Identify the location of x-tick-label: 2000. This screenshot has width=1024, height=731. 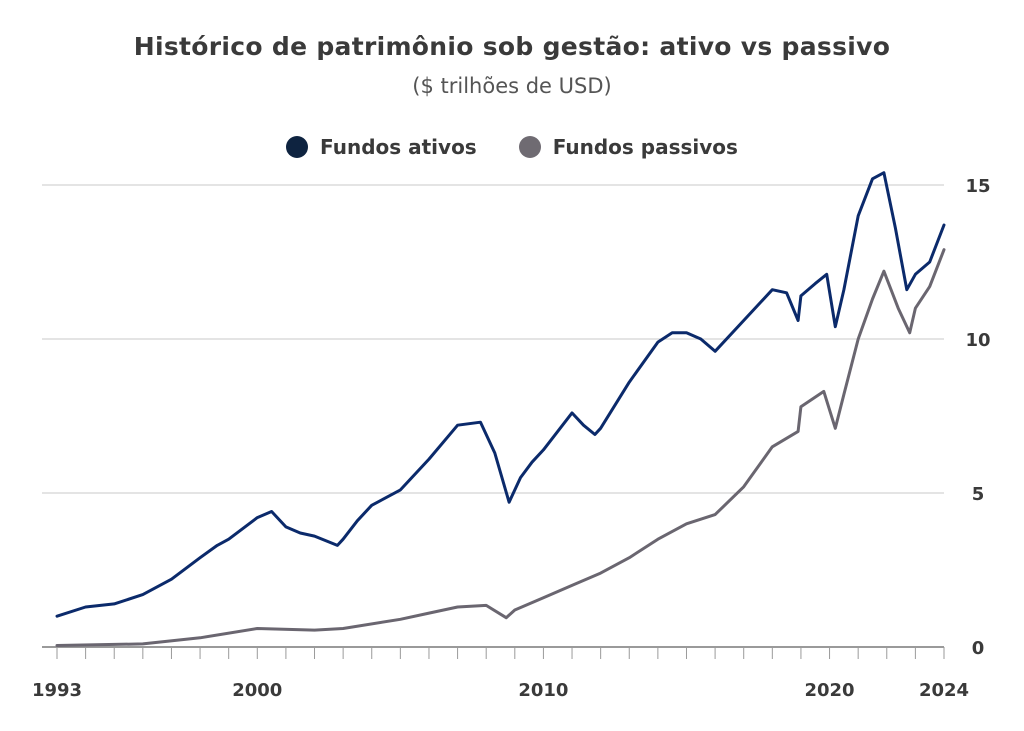
(257, 690).